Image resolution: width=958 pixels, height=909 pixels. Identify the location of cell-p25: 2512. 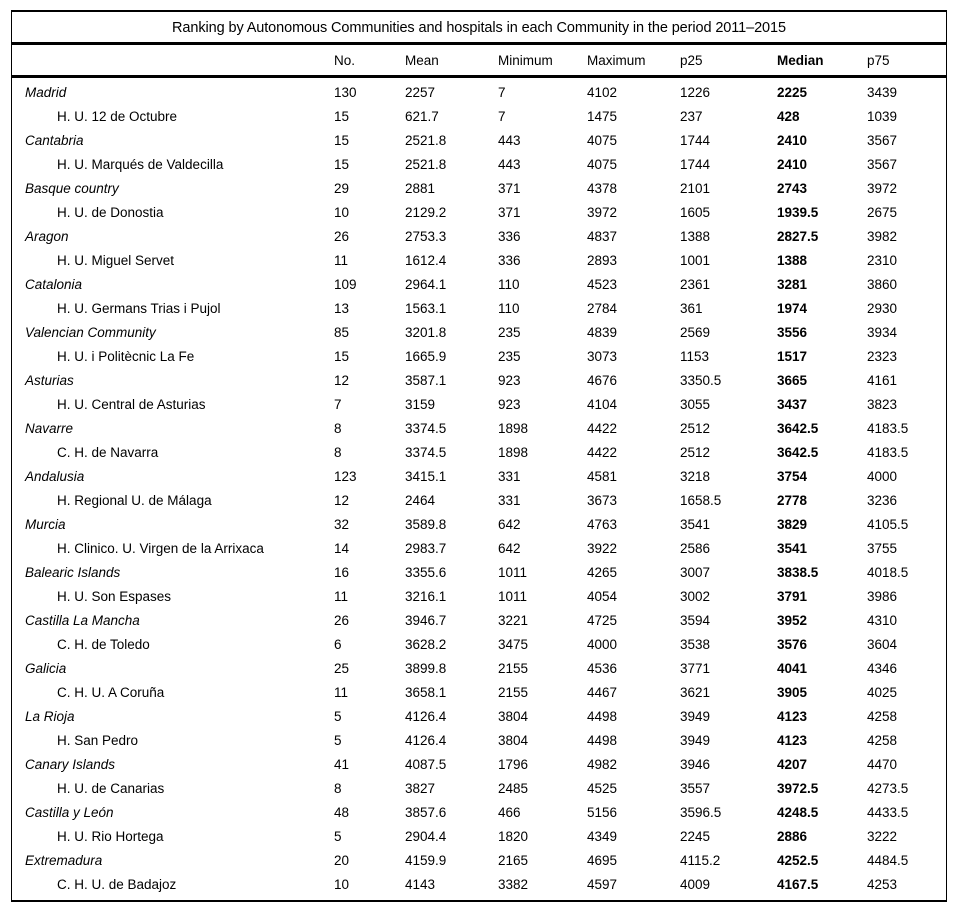
(695, 452).